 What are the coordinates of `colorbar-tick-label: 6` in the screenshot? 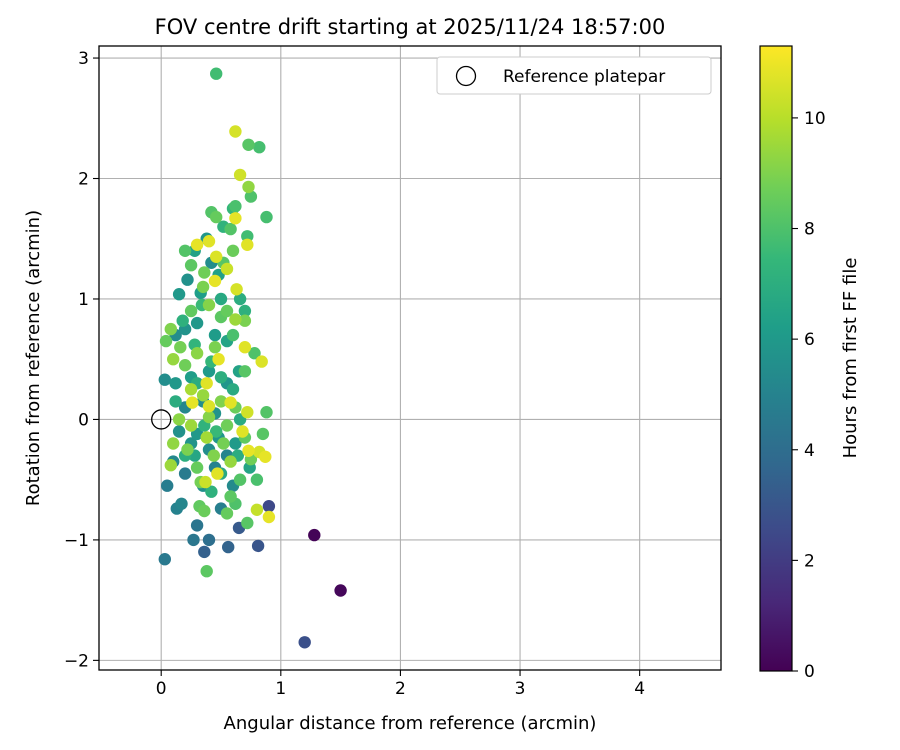 It's located at (809, 340).